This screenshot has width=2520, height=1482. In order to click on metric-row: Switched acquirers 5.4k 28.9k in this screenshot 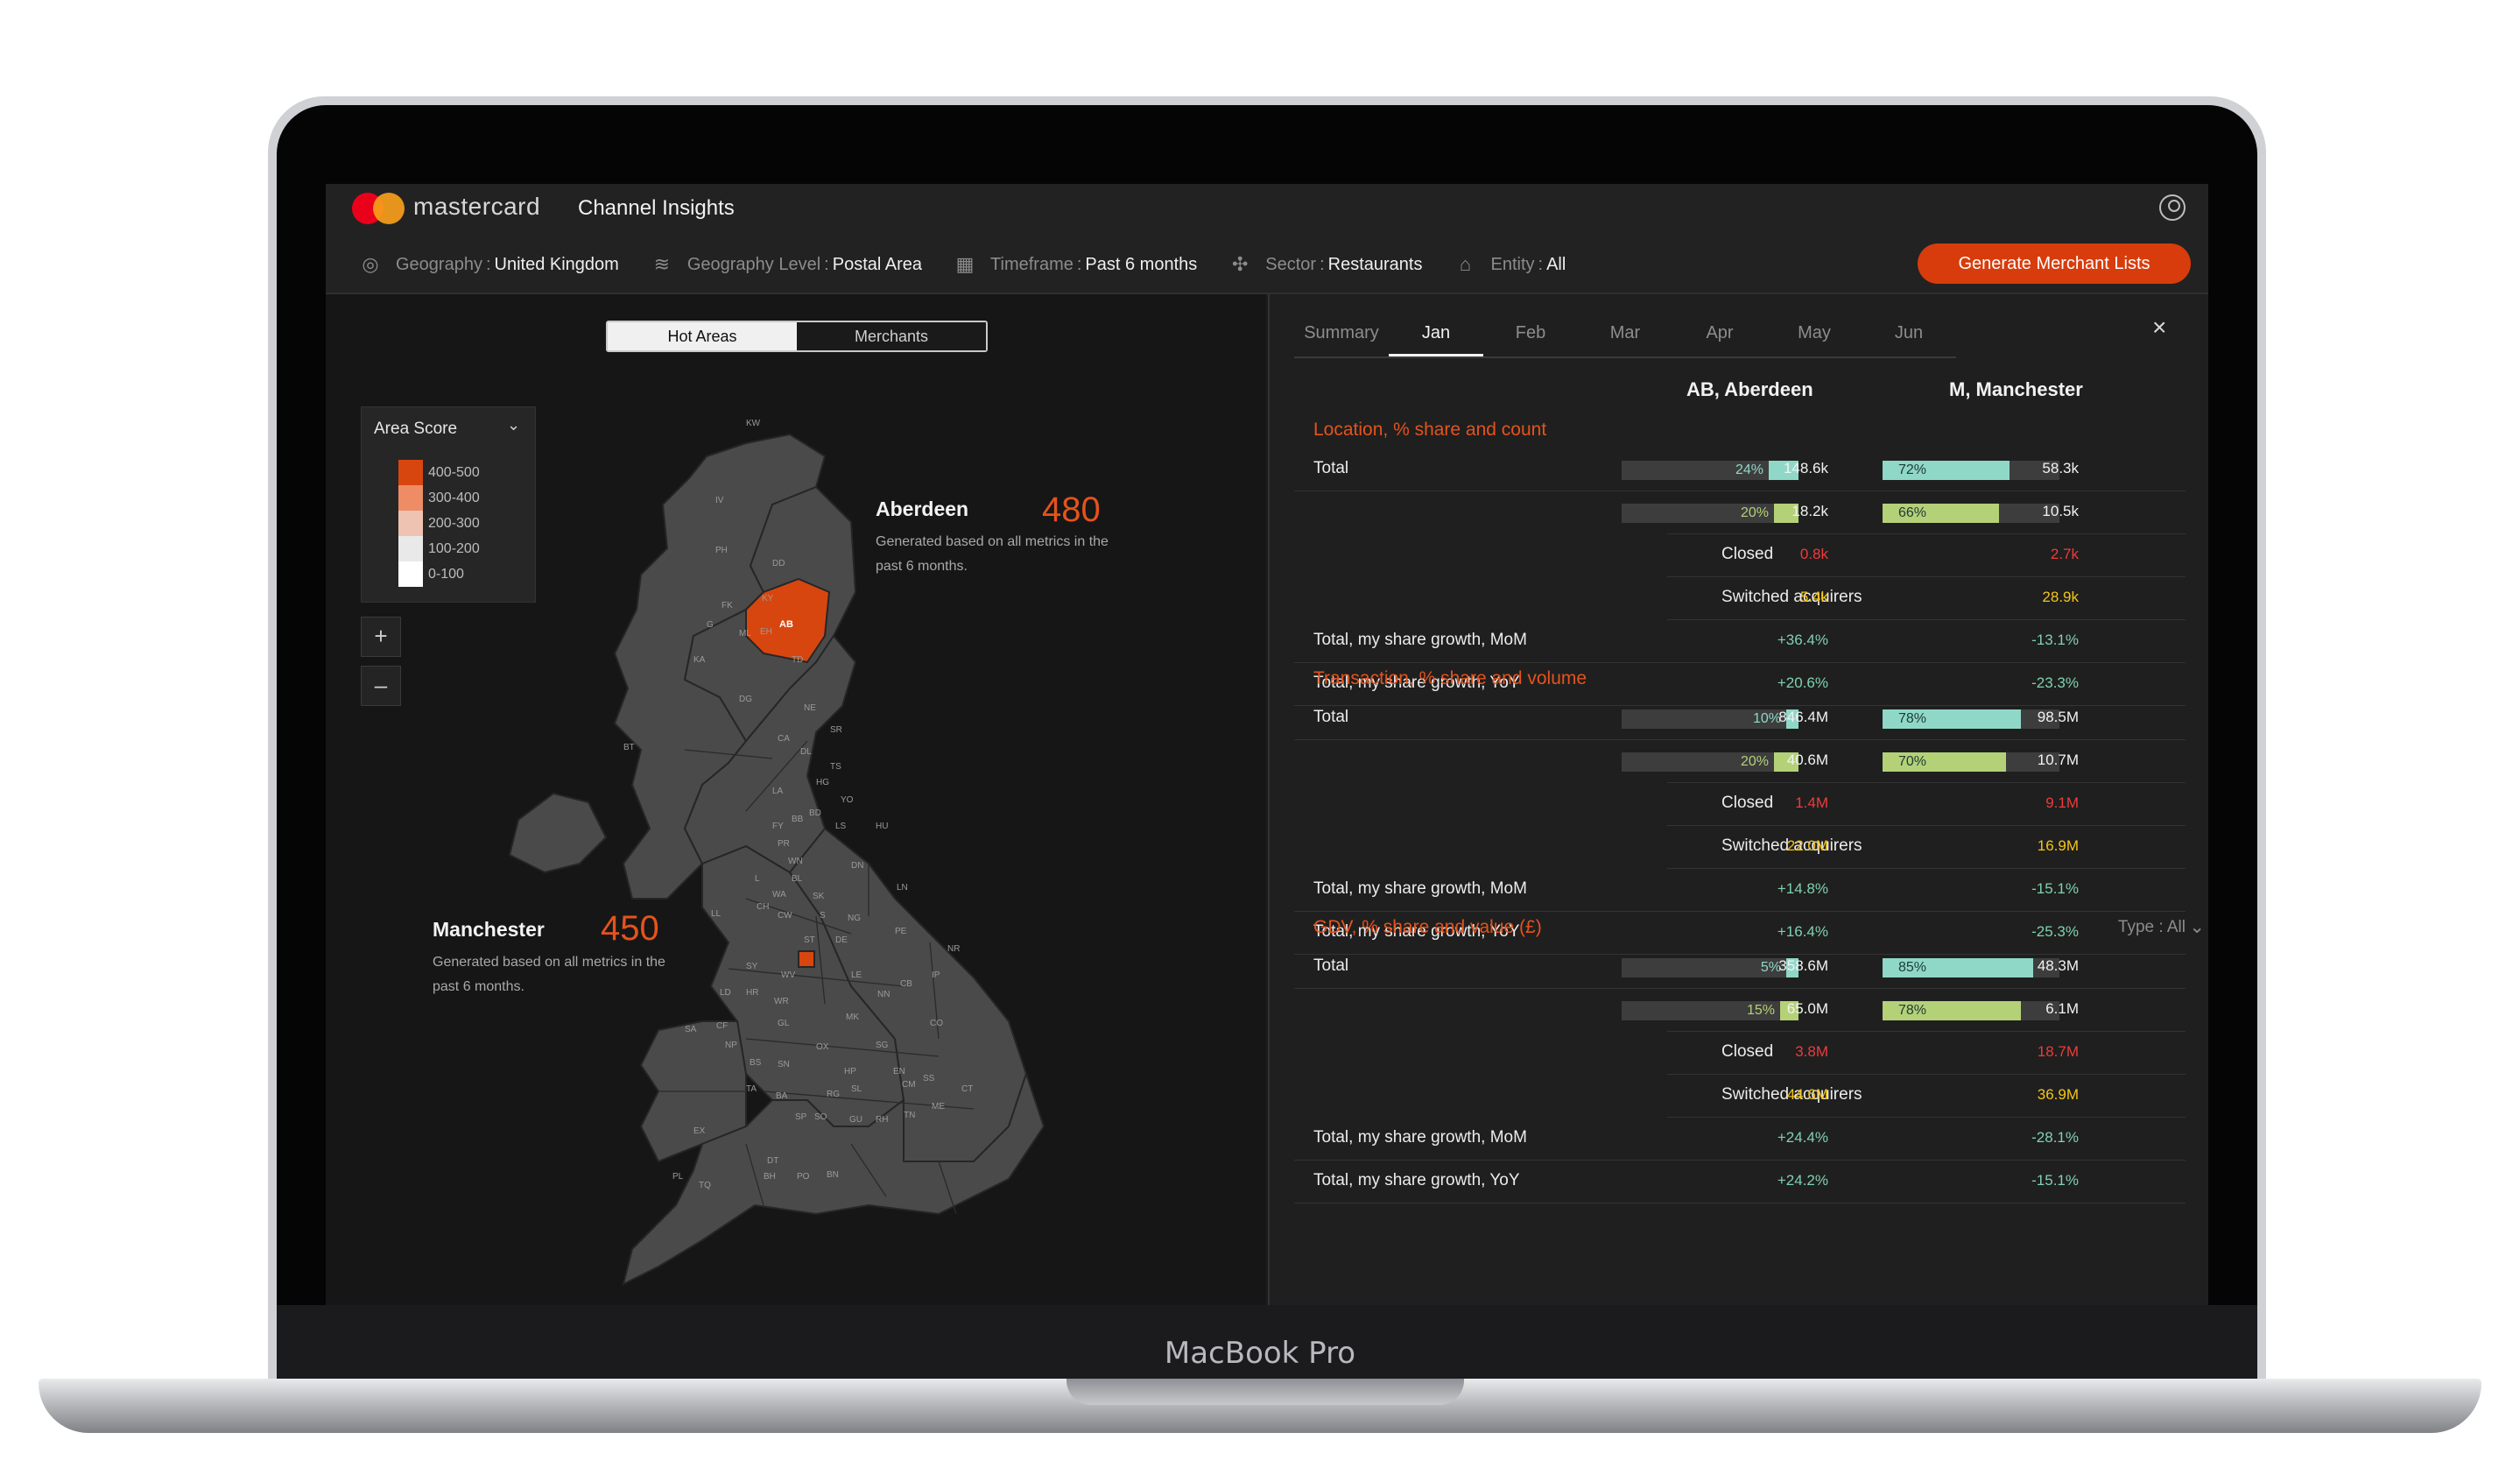, I will do `click(1927, 598)`.